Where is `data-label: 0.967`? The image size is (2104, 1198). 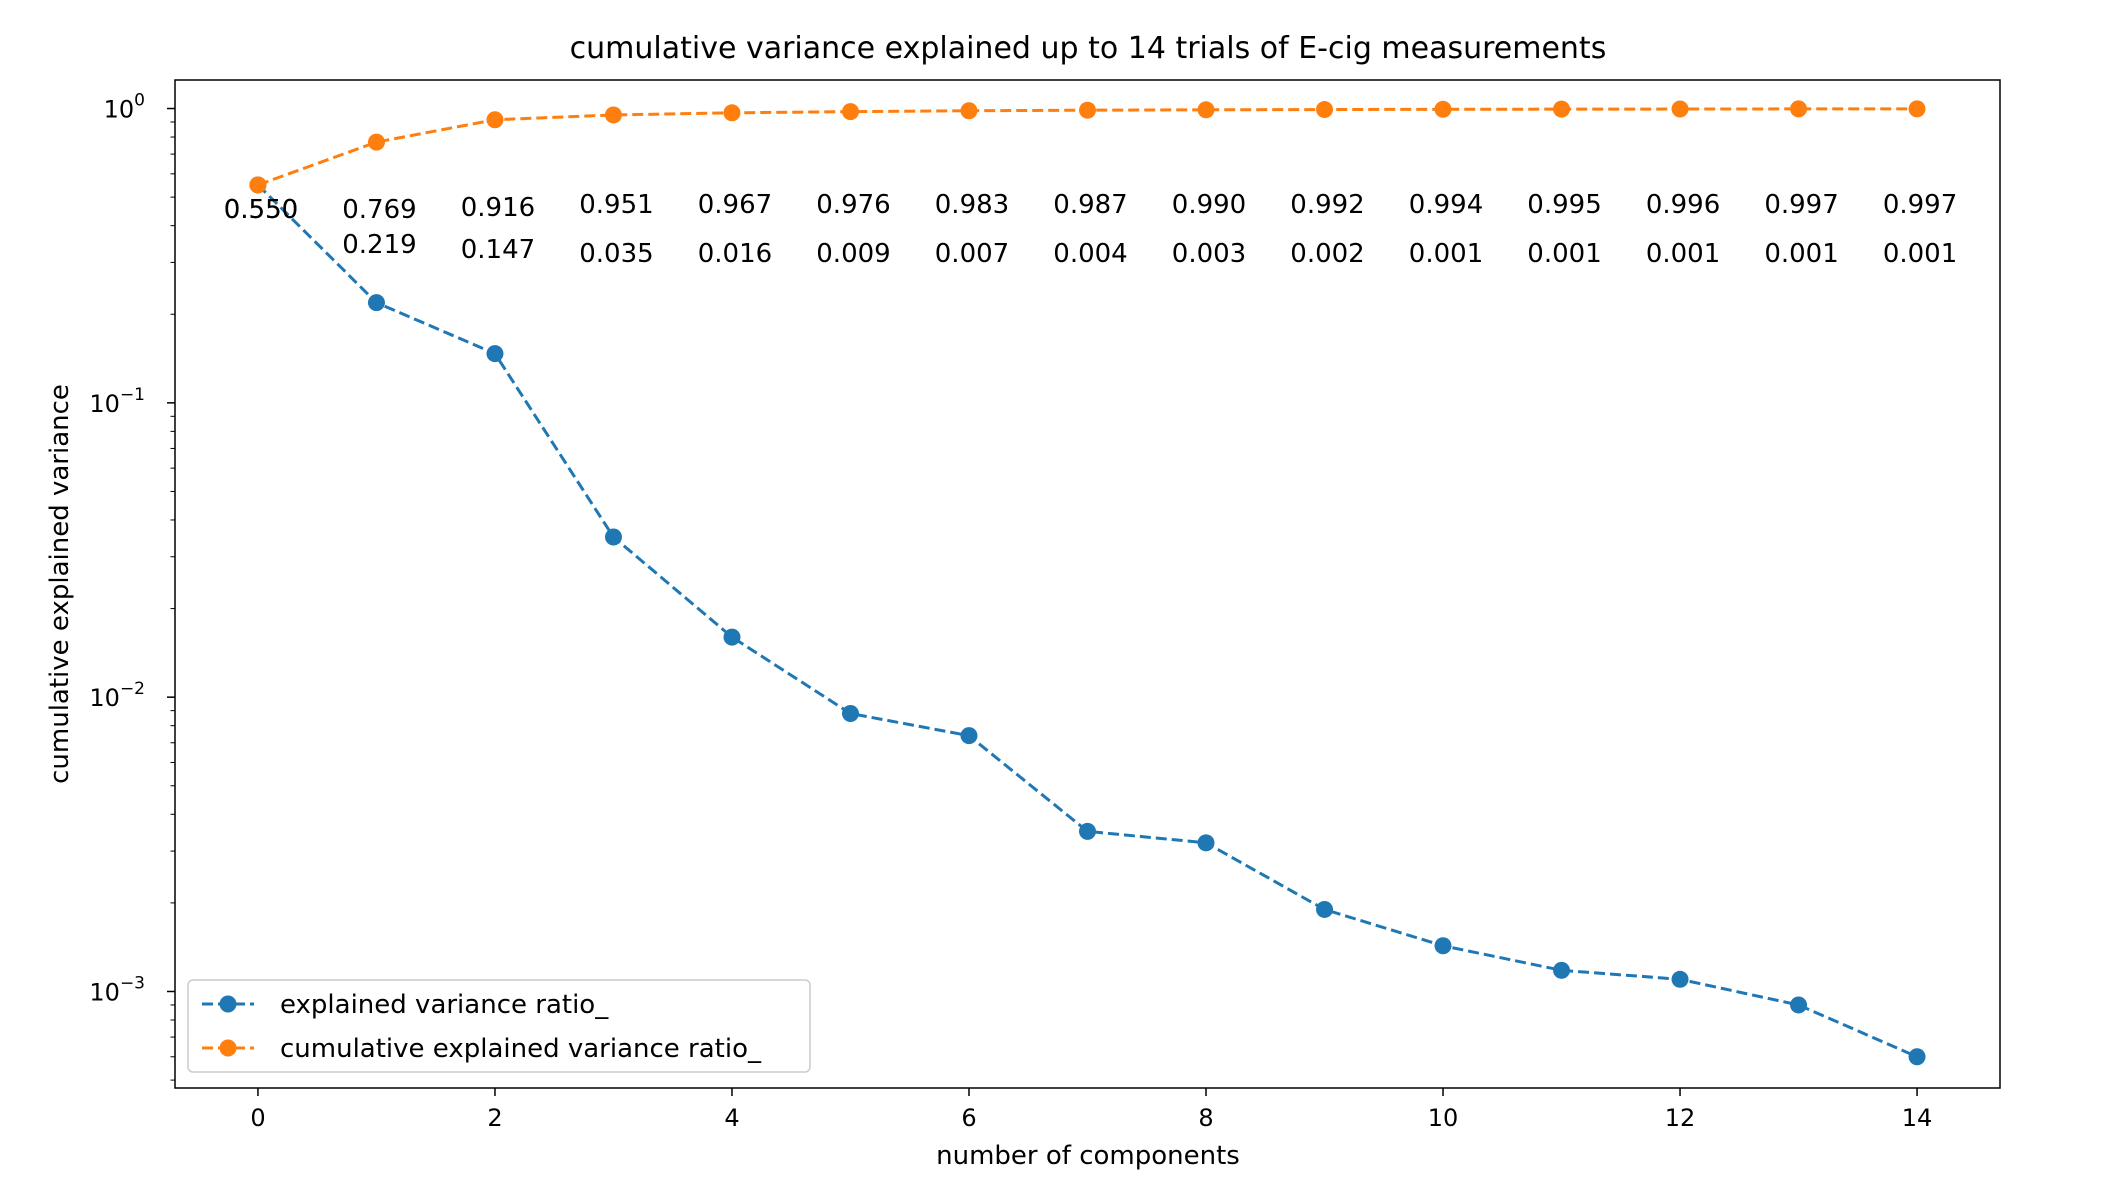 data-label: 0.967 is located at coordinates (735, 205).